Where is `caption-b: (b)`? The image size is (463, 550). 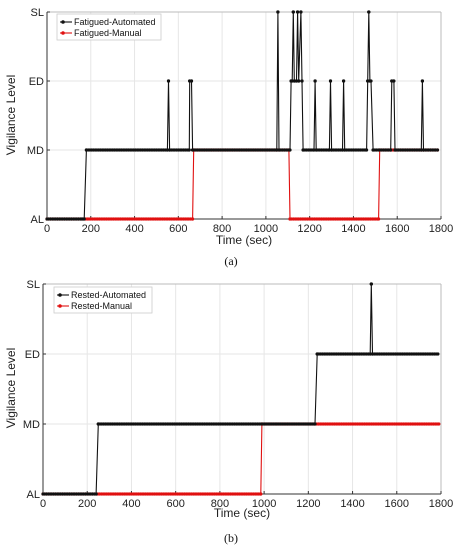
caption-b: (b) is located at coordinates (231, 538).